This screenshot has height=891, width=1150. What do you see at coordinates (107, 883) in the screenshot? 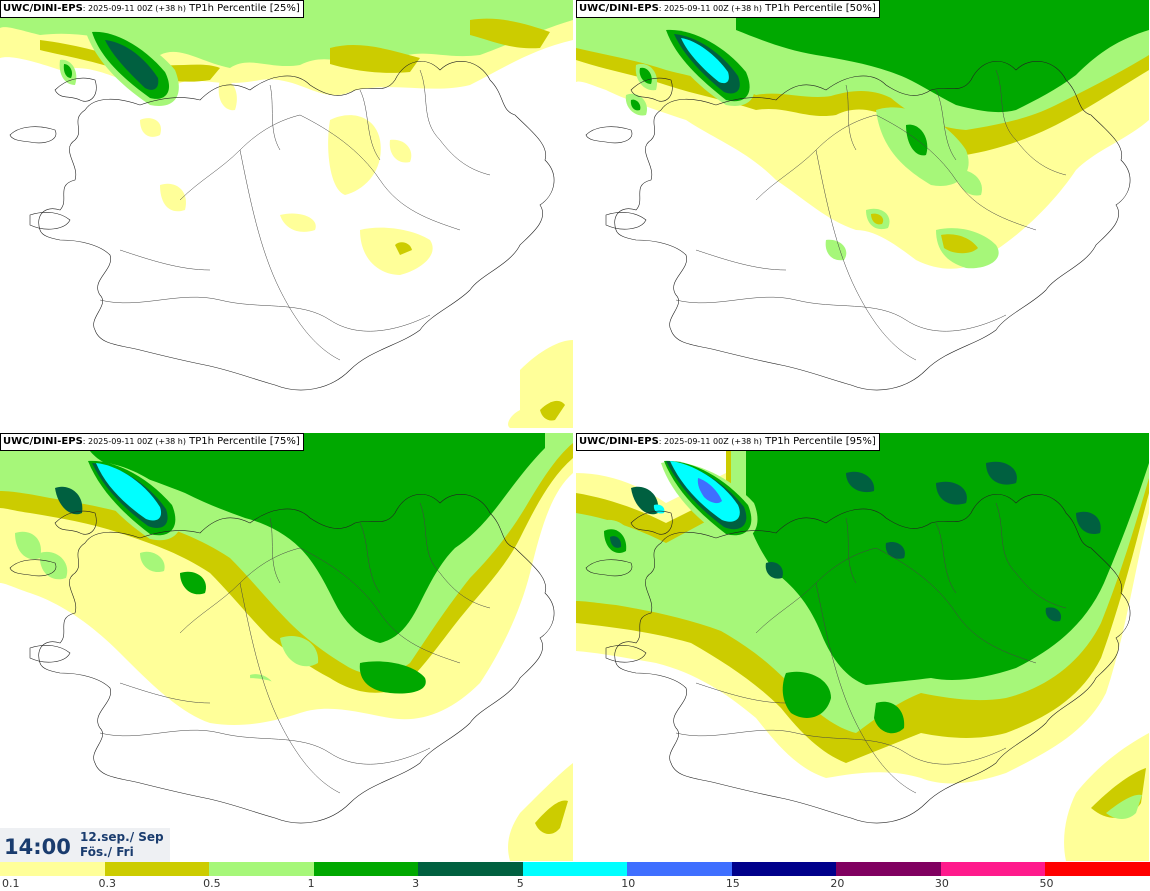
I see `colorbar-tick-label: 0.3` at bounding box center [107, 883].